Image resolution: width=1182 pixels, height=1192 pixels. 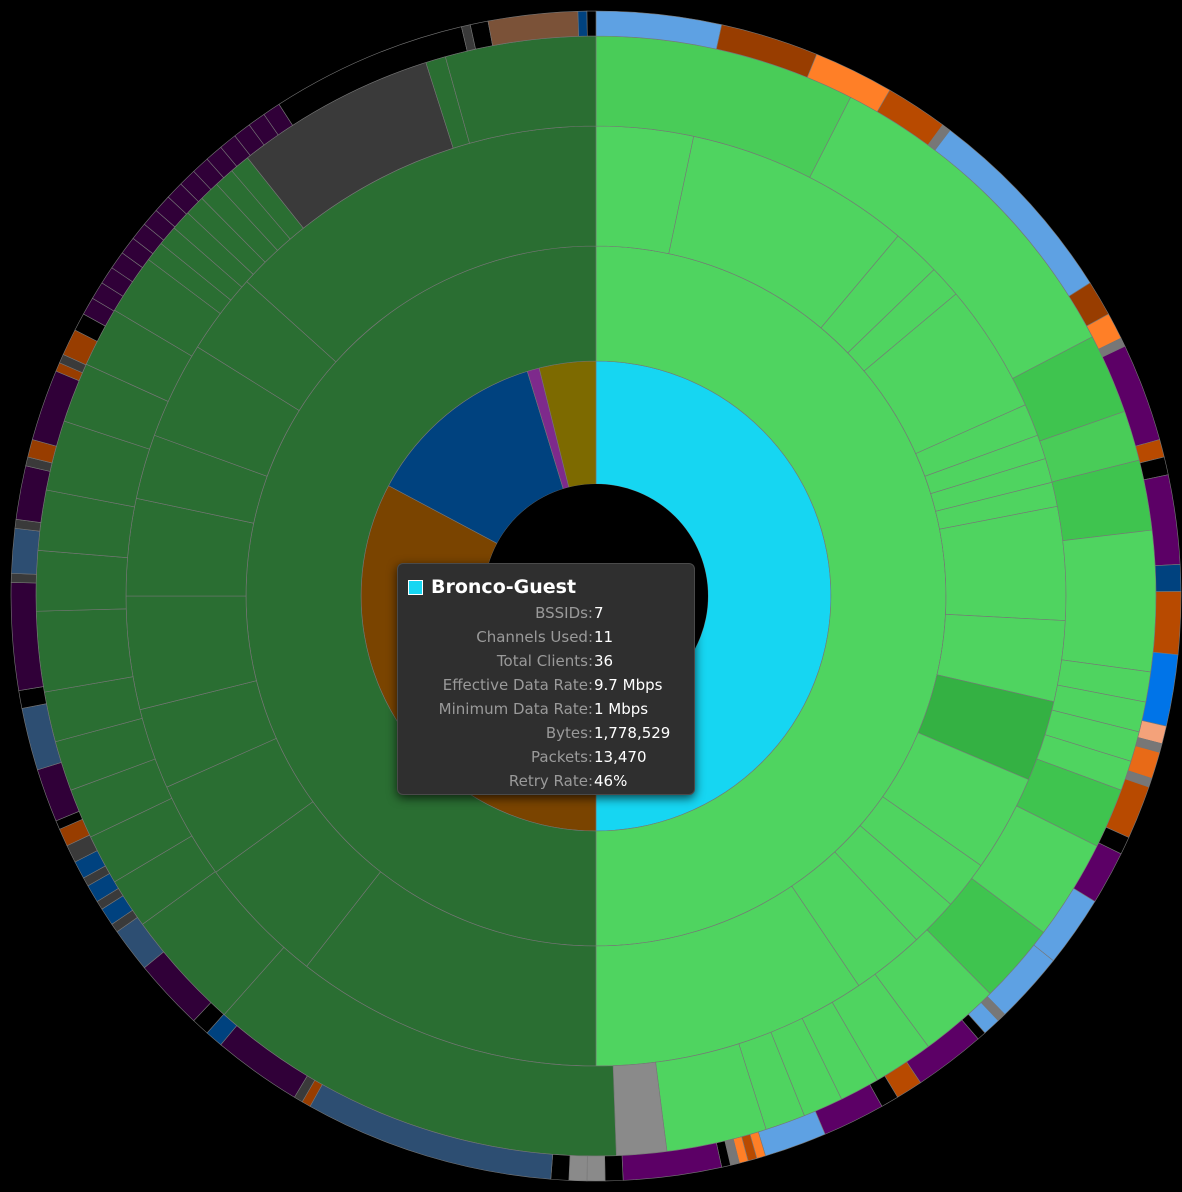 I want to click on tooltip-label: Packets:, so click(x=562, y=757).